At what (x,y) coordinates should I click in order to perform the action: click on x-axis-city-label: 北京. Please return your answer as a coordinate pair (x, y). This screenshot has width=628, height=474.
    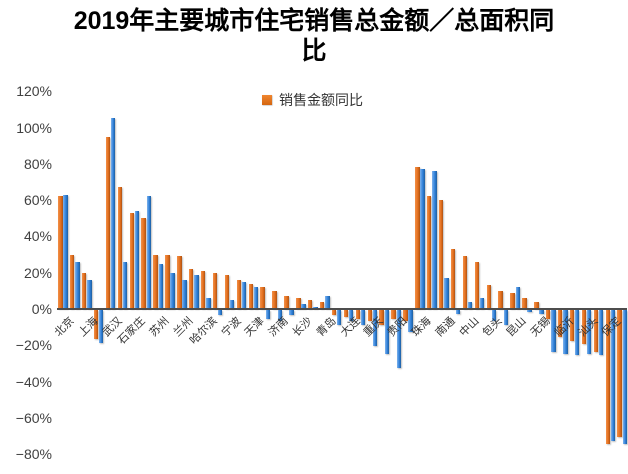
    Looking at the image, I should click on (64, 327).